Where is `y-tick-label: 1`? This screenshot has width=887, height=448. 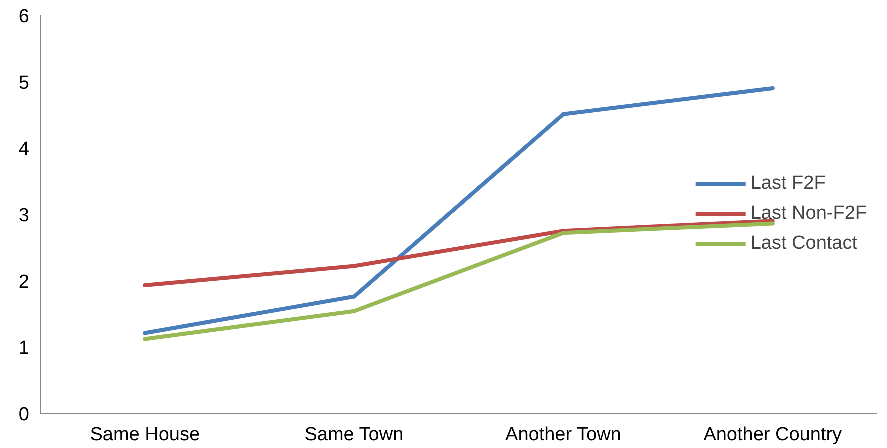
y-tick-label: 1 is located at coordinates (24, 349).